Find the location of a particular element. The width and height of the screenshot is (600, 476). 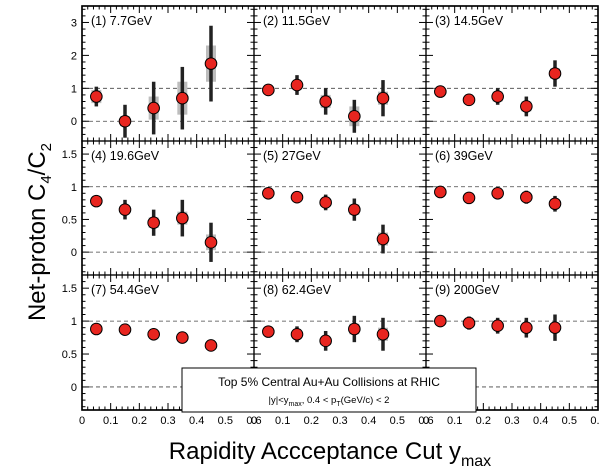

panel-1: 0 1 2 3 (1) 7.7GeV is located at coordinates (163, 73).